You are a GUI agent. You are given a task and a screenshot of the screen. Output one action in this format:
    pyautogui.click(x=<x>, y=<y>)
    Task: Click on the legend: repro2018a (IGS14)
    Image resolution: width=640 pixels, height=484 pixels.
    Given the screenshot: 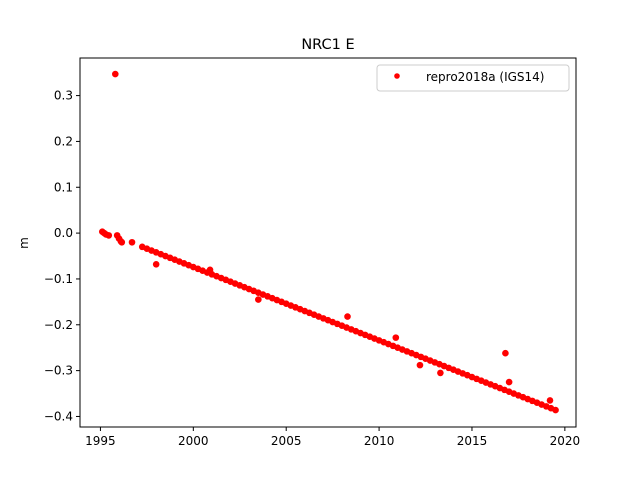 What is the action you would take?
    pyautogui.click(x=473, y=78)
    